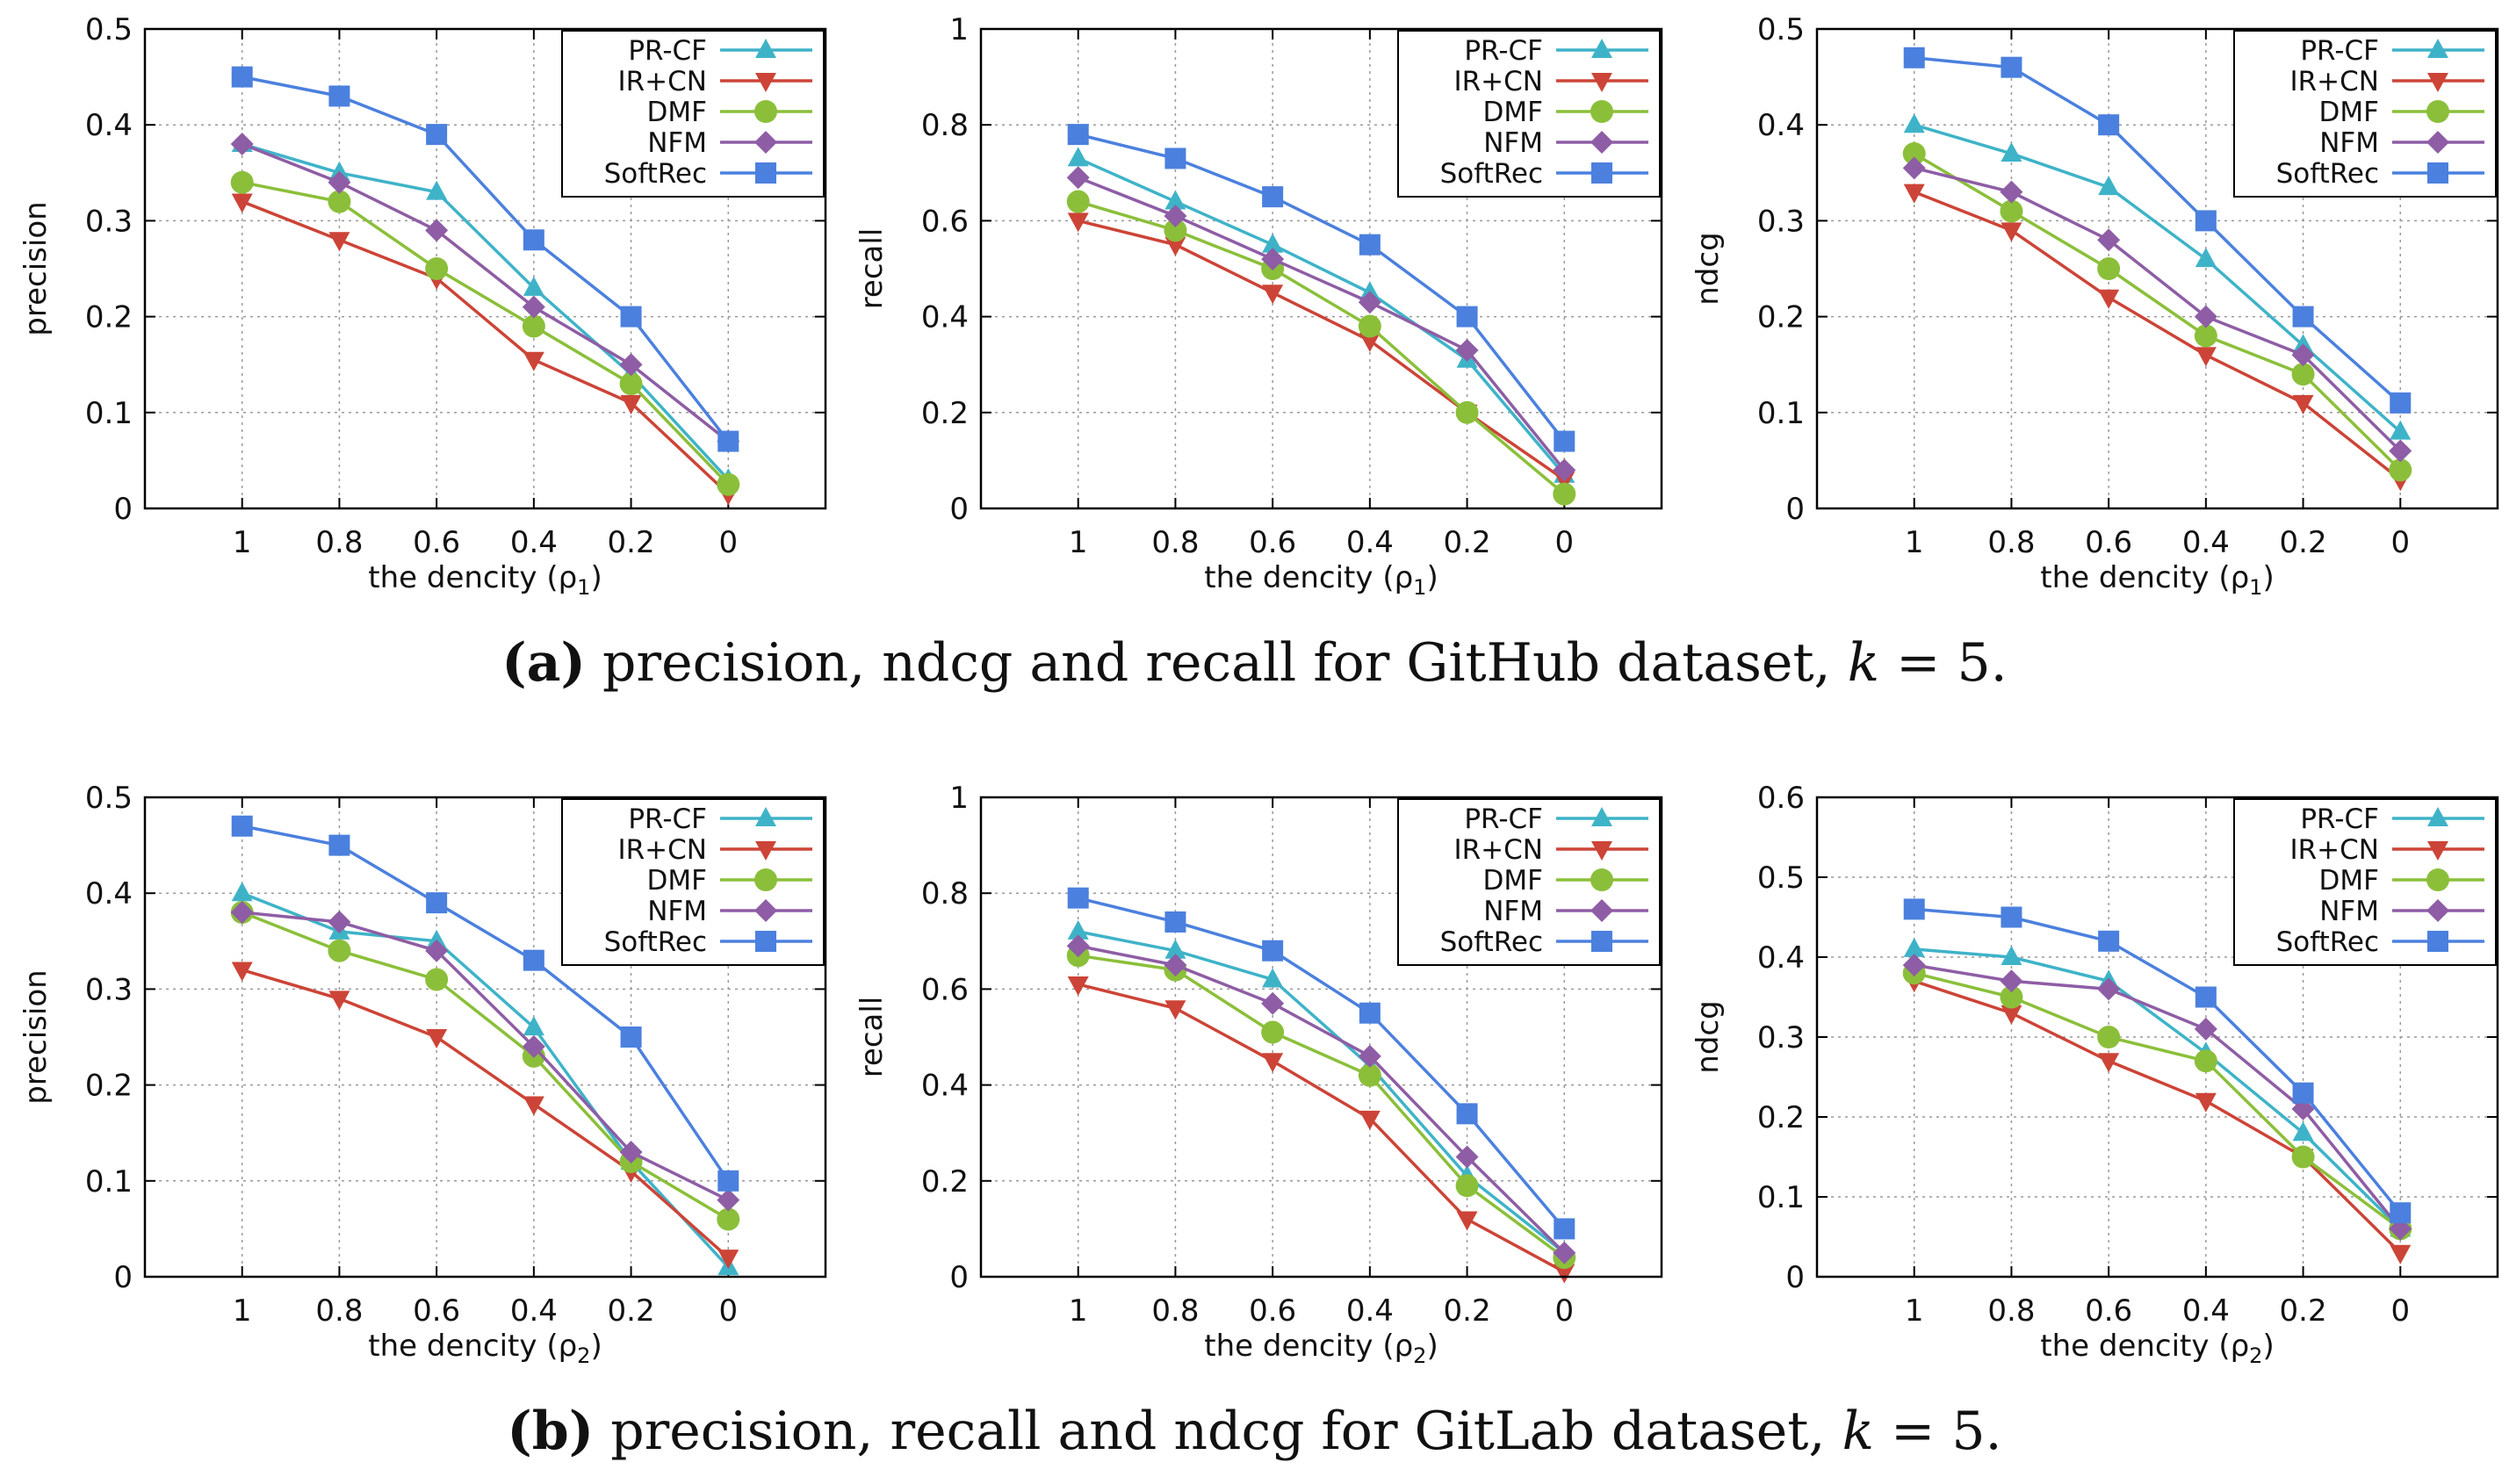 The width and height of the screenshot is (2509, 1484). I want to click on y-axis-label: ndcg, so click(1708, 1036).